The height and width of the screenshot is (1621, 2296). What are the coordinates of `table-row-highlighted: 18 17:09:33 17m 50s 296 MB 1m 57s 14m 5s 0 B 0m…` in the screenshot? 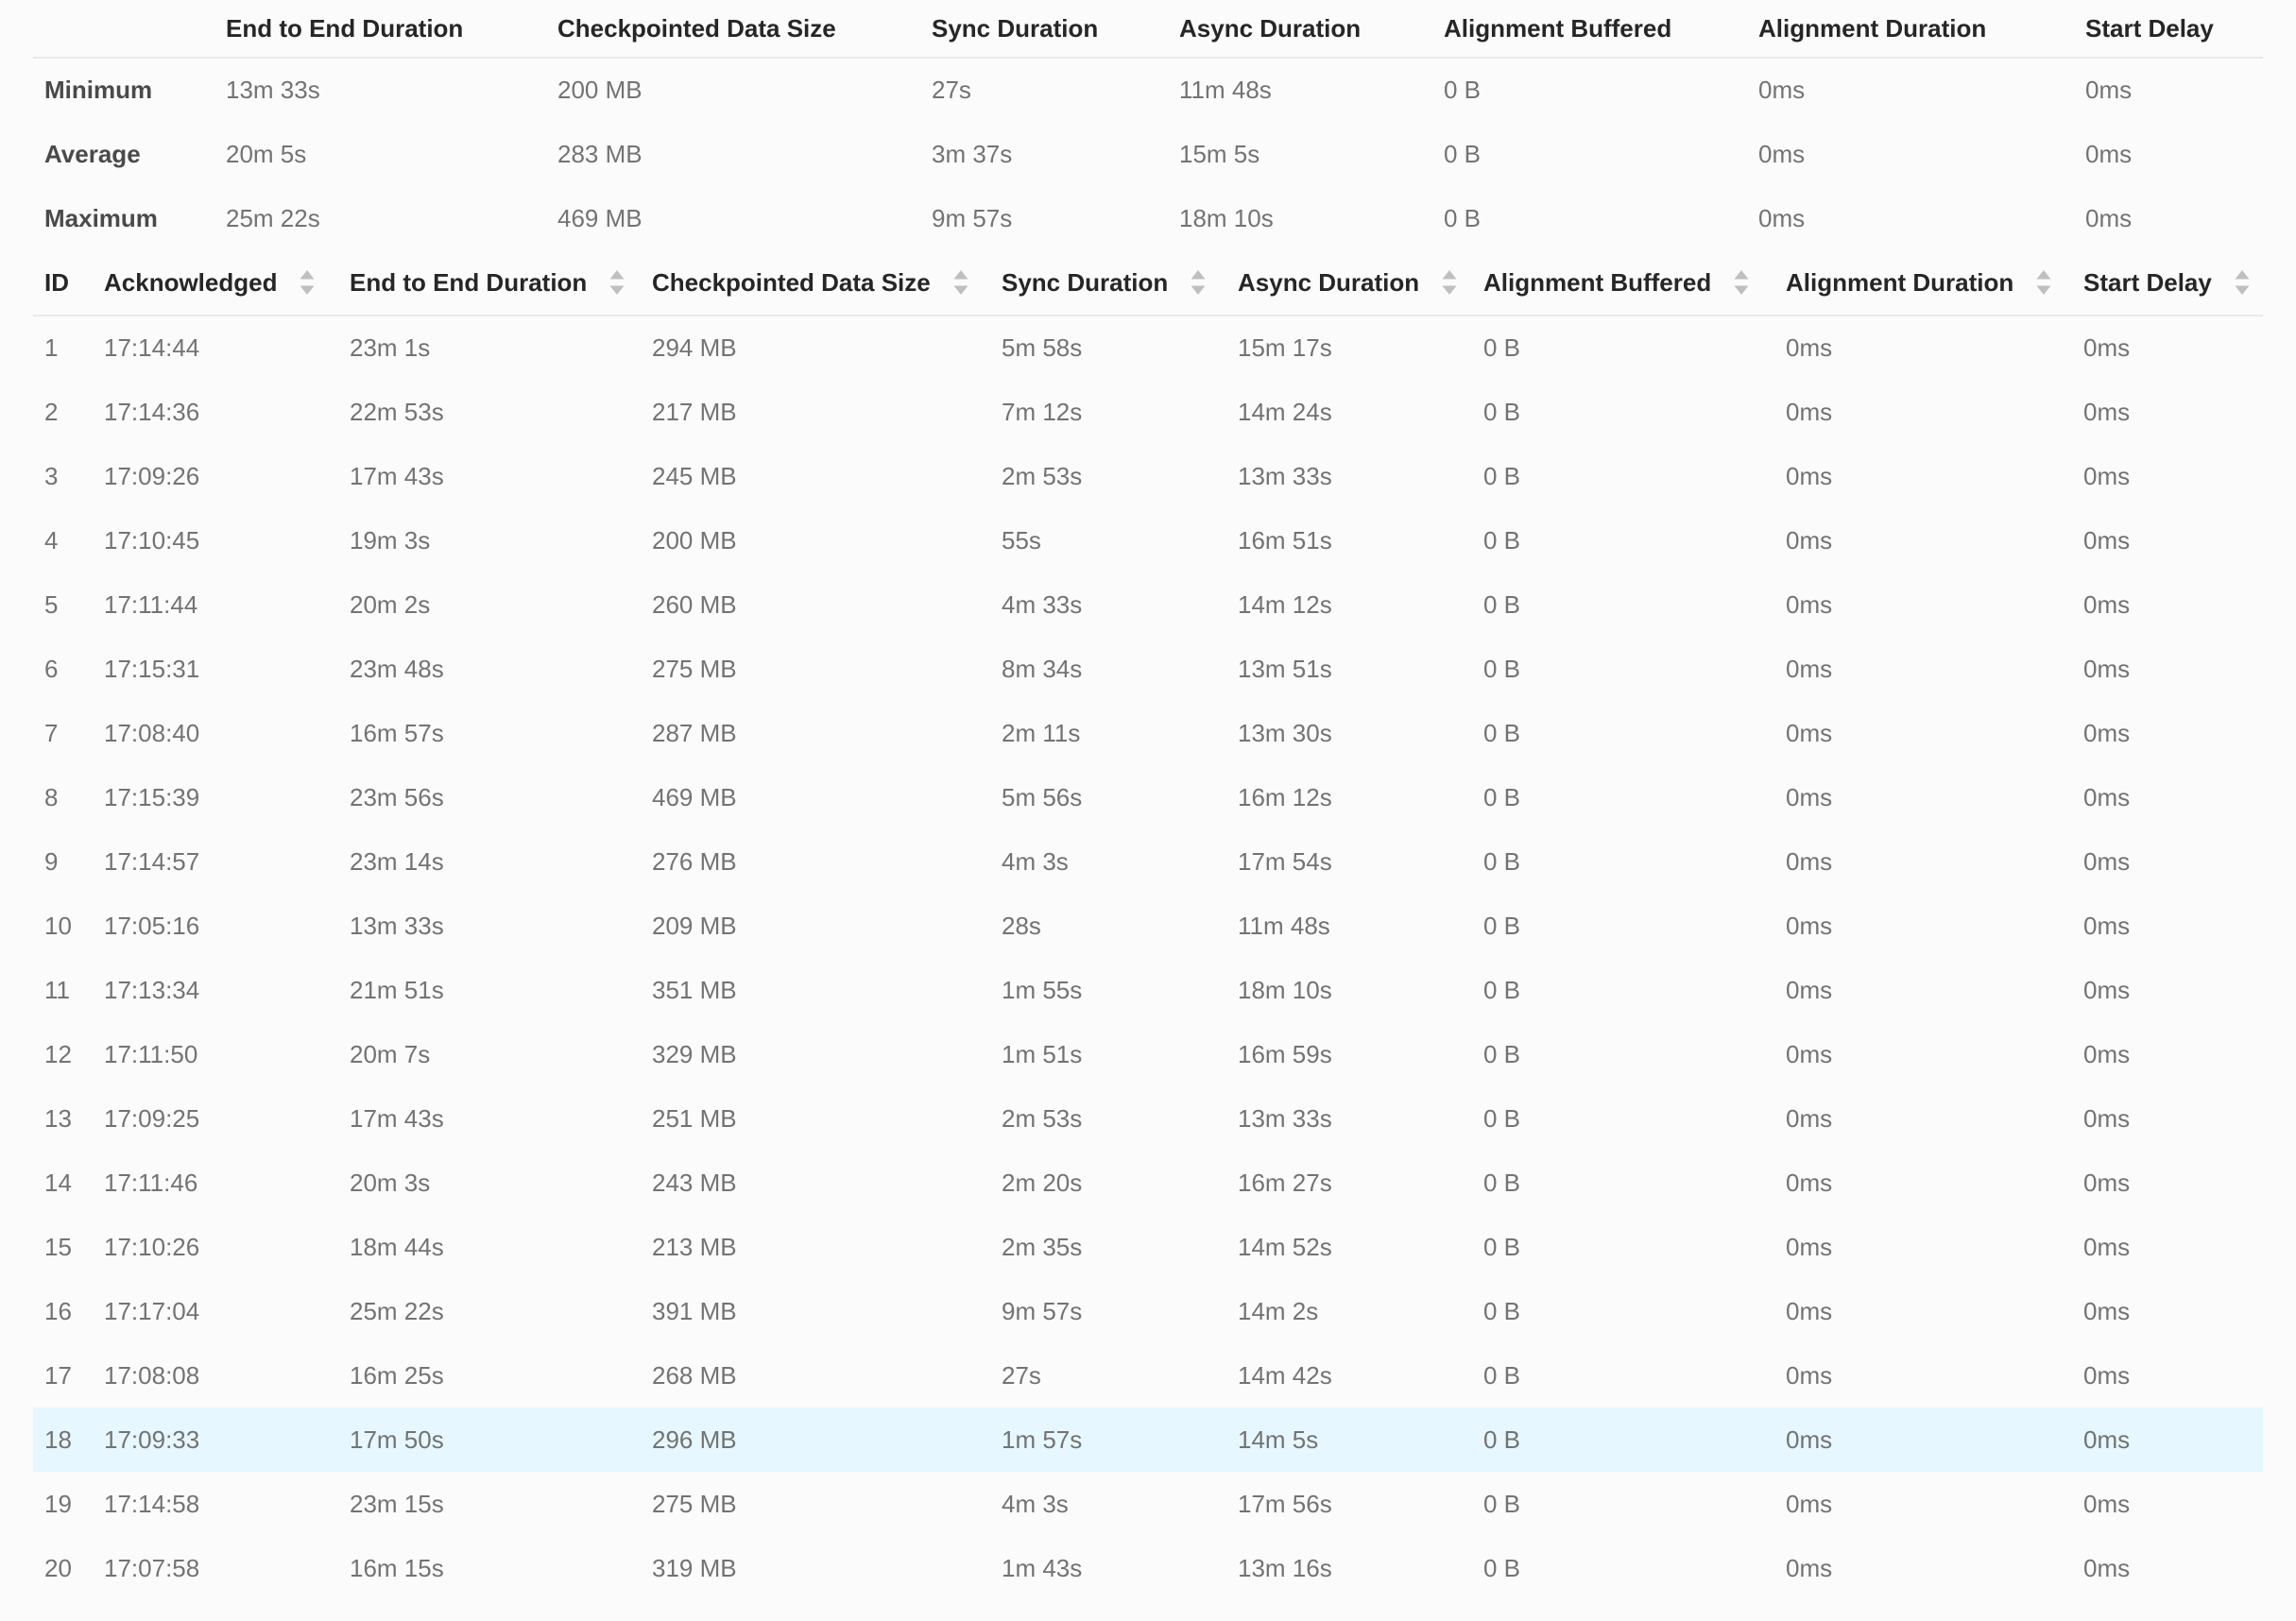 It's located at (1148, 1440).